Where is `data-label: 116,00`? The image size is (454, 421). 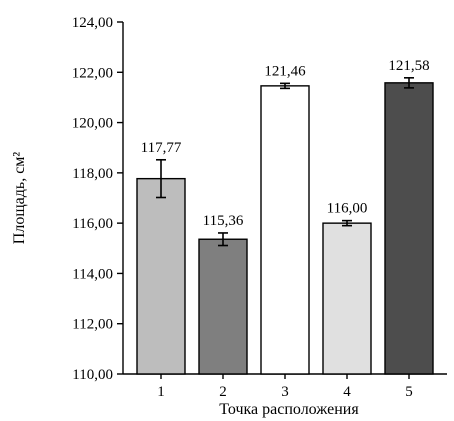 data-label: 116,00 is located at coordinates (347, 209).